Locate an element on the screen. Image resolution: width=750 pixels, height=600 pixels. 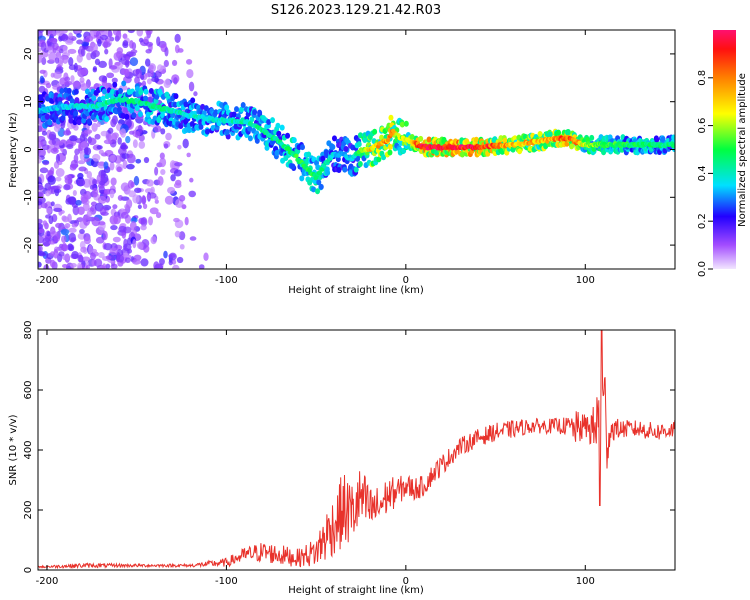
colorbar-tick-label: 0.0 is located at coordinates (702, 269).